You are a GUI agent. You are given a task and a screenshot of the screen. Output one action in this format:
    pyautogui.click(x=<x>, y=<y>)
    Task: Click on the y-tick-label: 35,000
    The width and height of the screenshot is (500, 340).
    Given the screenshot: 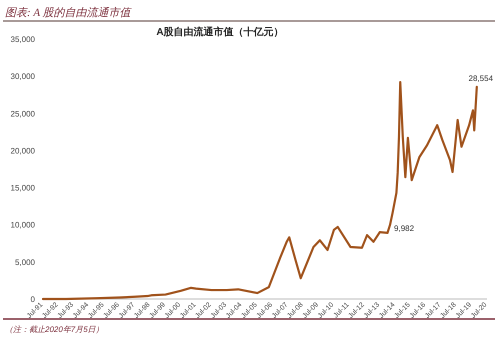 What is the action you would take?
    pyautogui.click(x=23, y=39)
    